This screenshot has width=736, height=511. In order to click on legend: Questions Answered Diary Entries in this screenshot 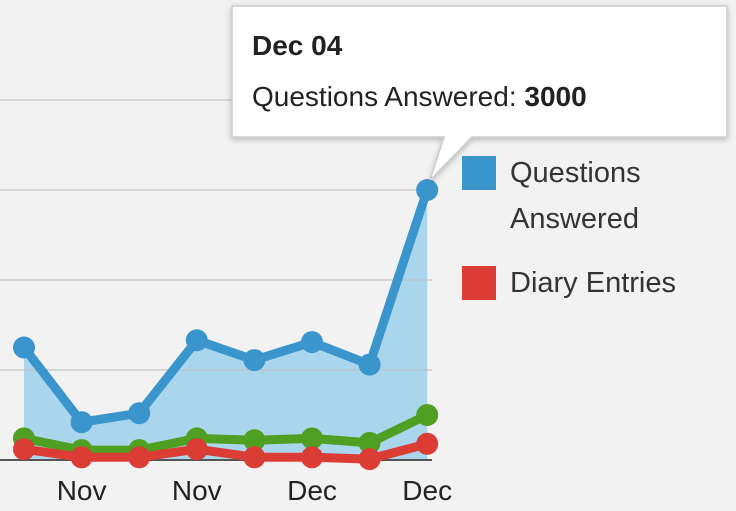, I will do `click(569, 228)`.